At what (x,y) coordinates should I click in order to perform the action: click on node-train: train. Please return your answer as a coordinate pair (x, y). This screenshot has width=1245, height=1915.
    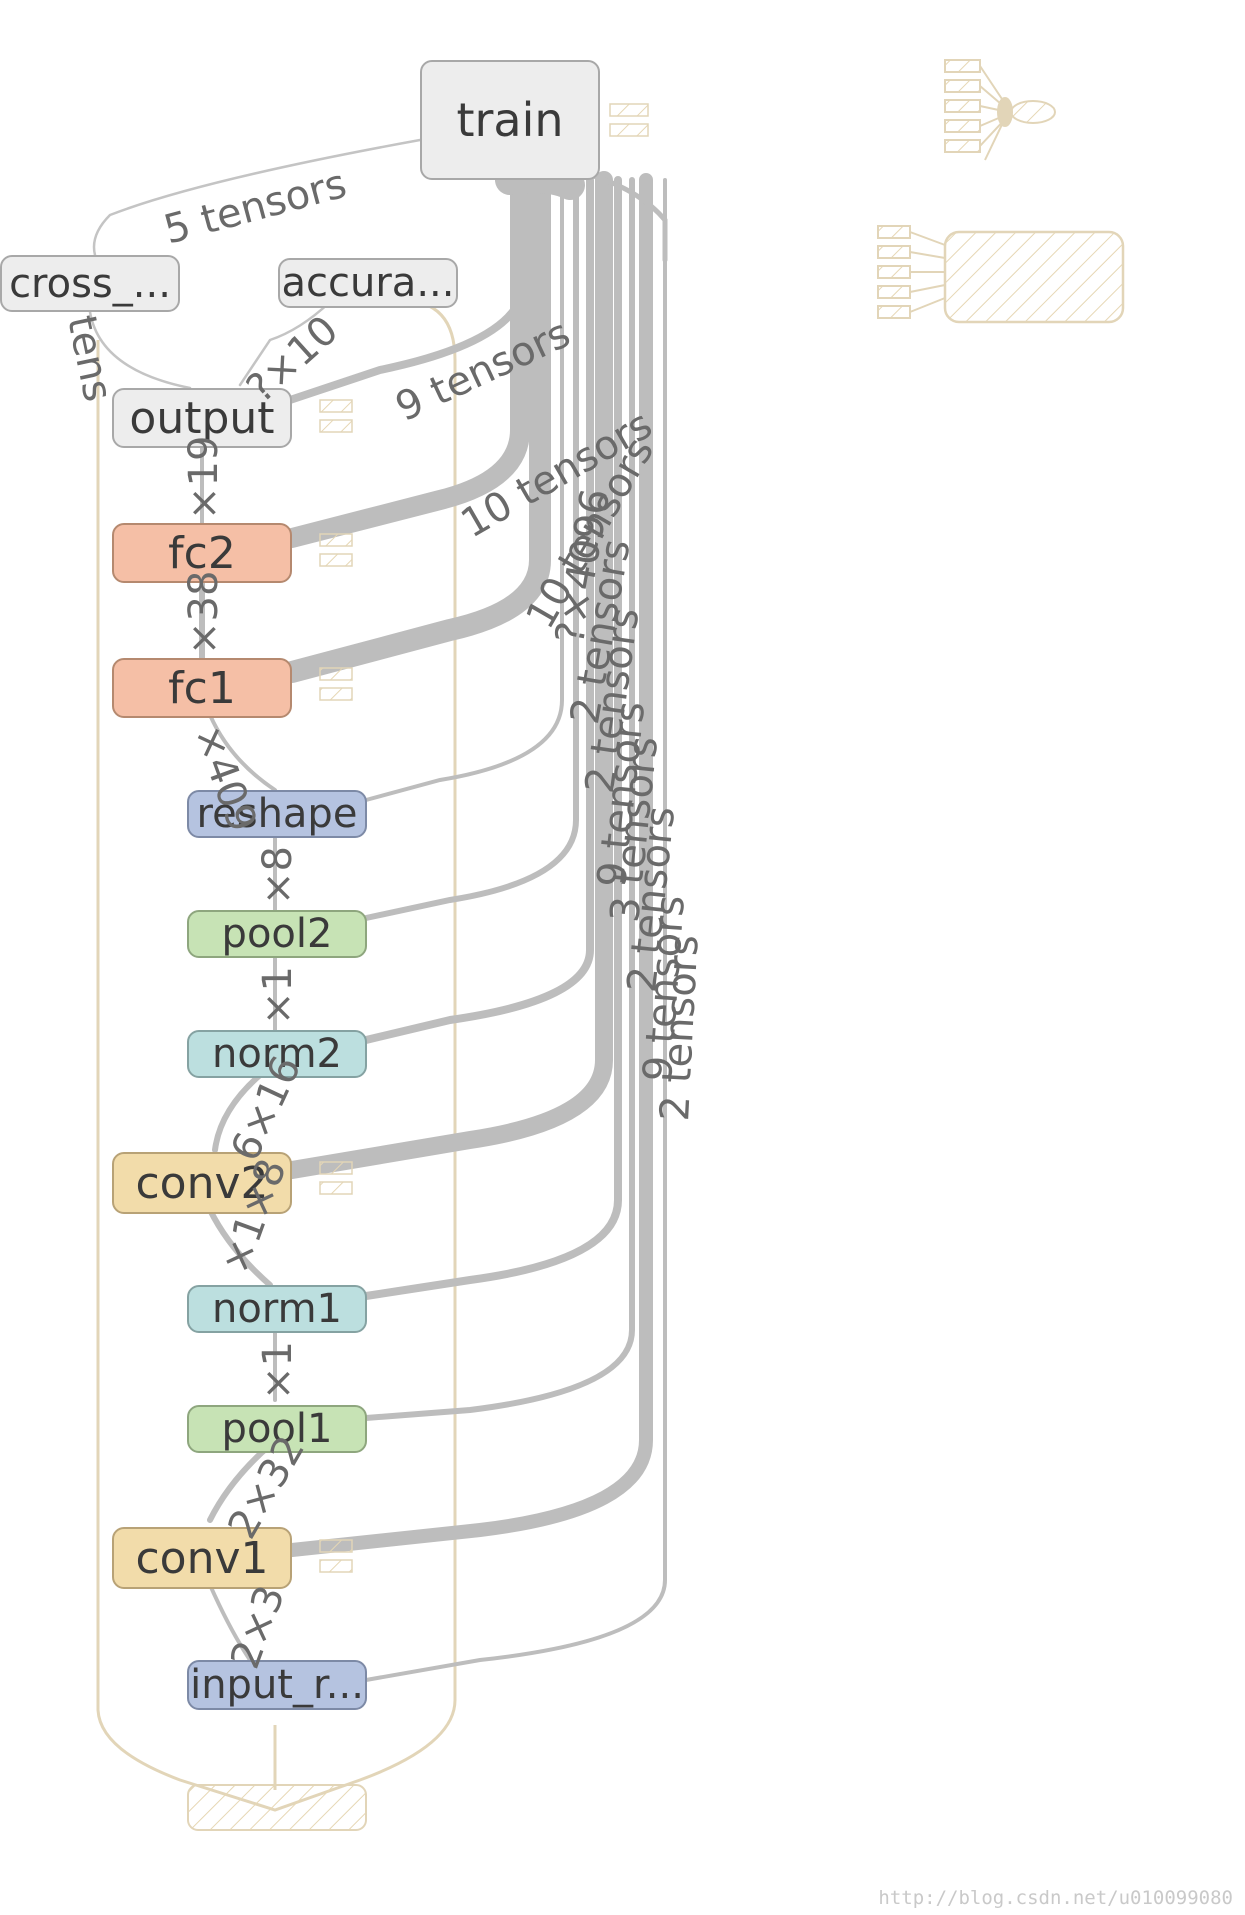
    Looking at the image, I should click on (510, 120).